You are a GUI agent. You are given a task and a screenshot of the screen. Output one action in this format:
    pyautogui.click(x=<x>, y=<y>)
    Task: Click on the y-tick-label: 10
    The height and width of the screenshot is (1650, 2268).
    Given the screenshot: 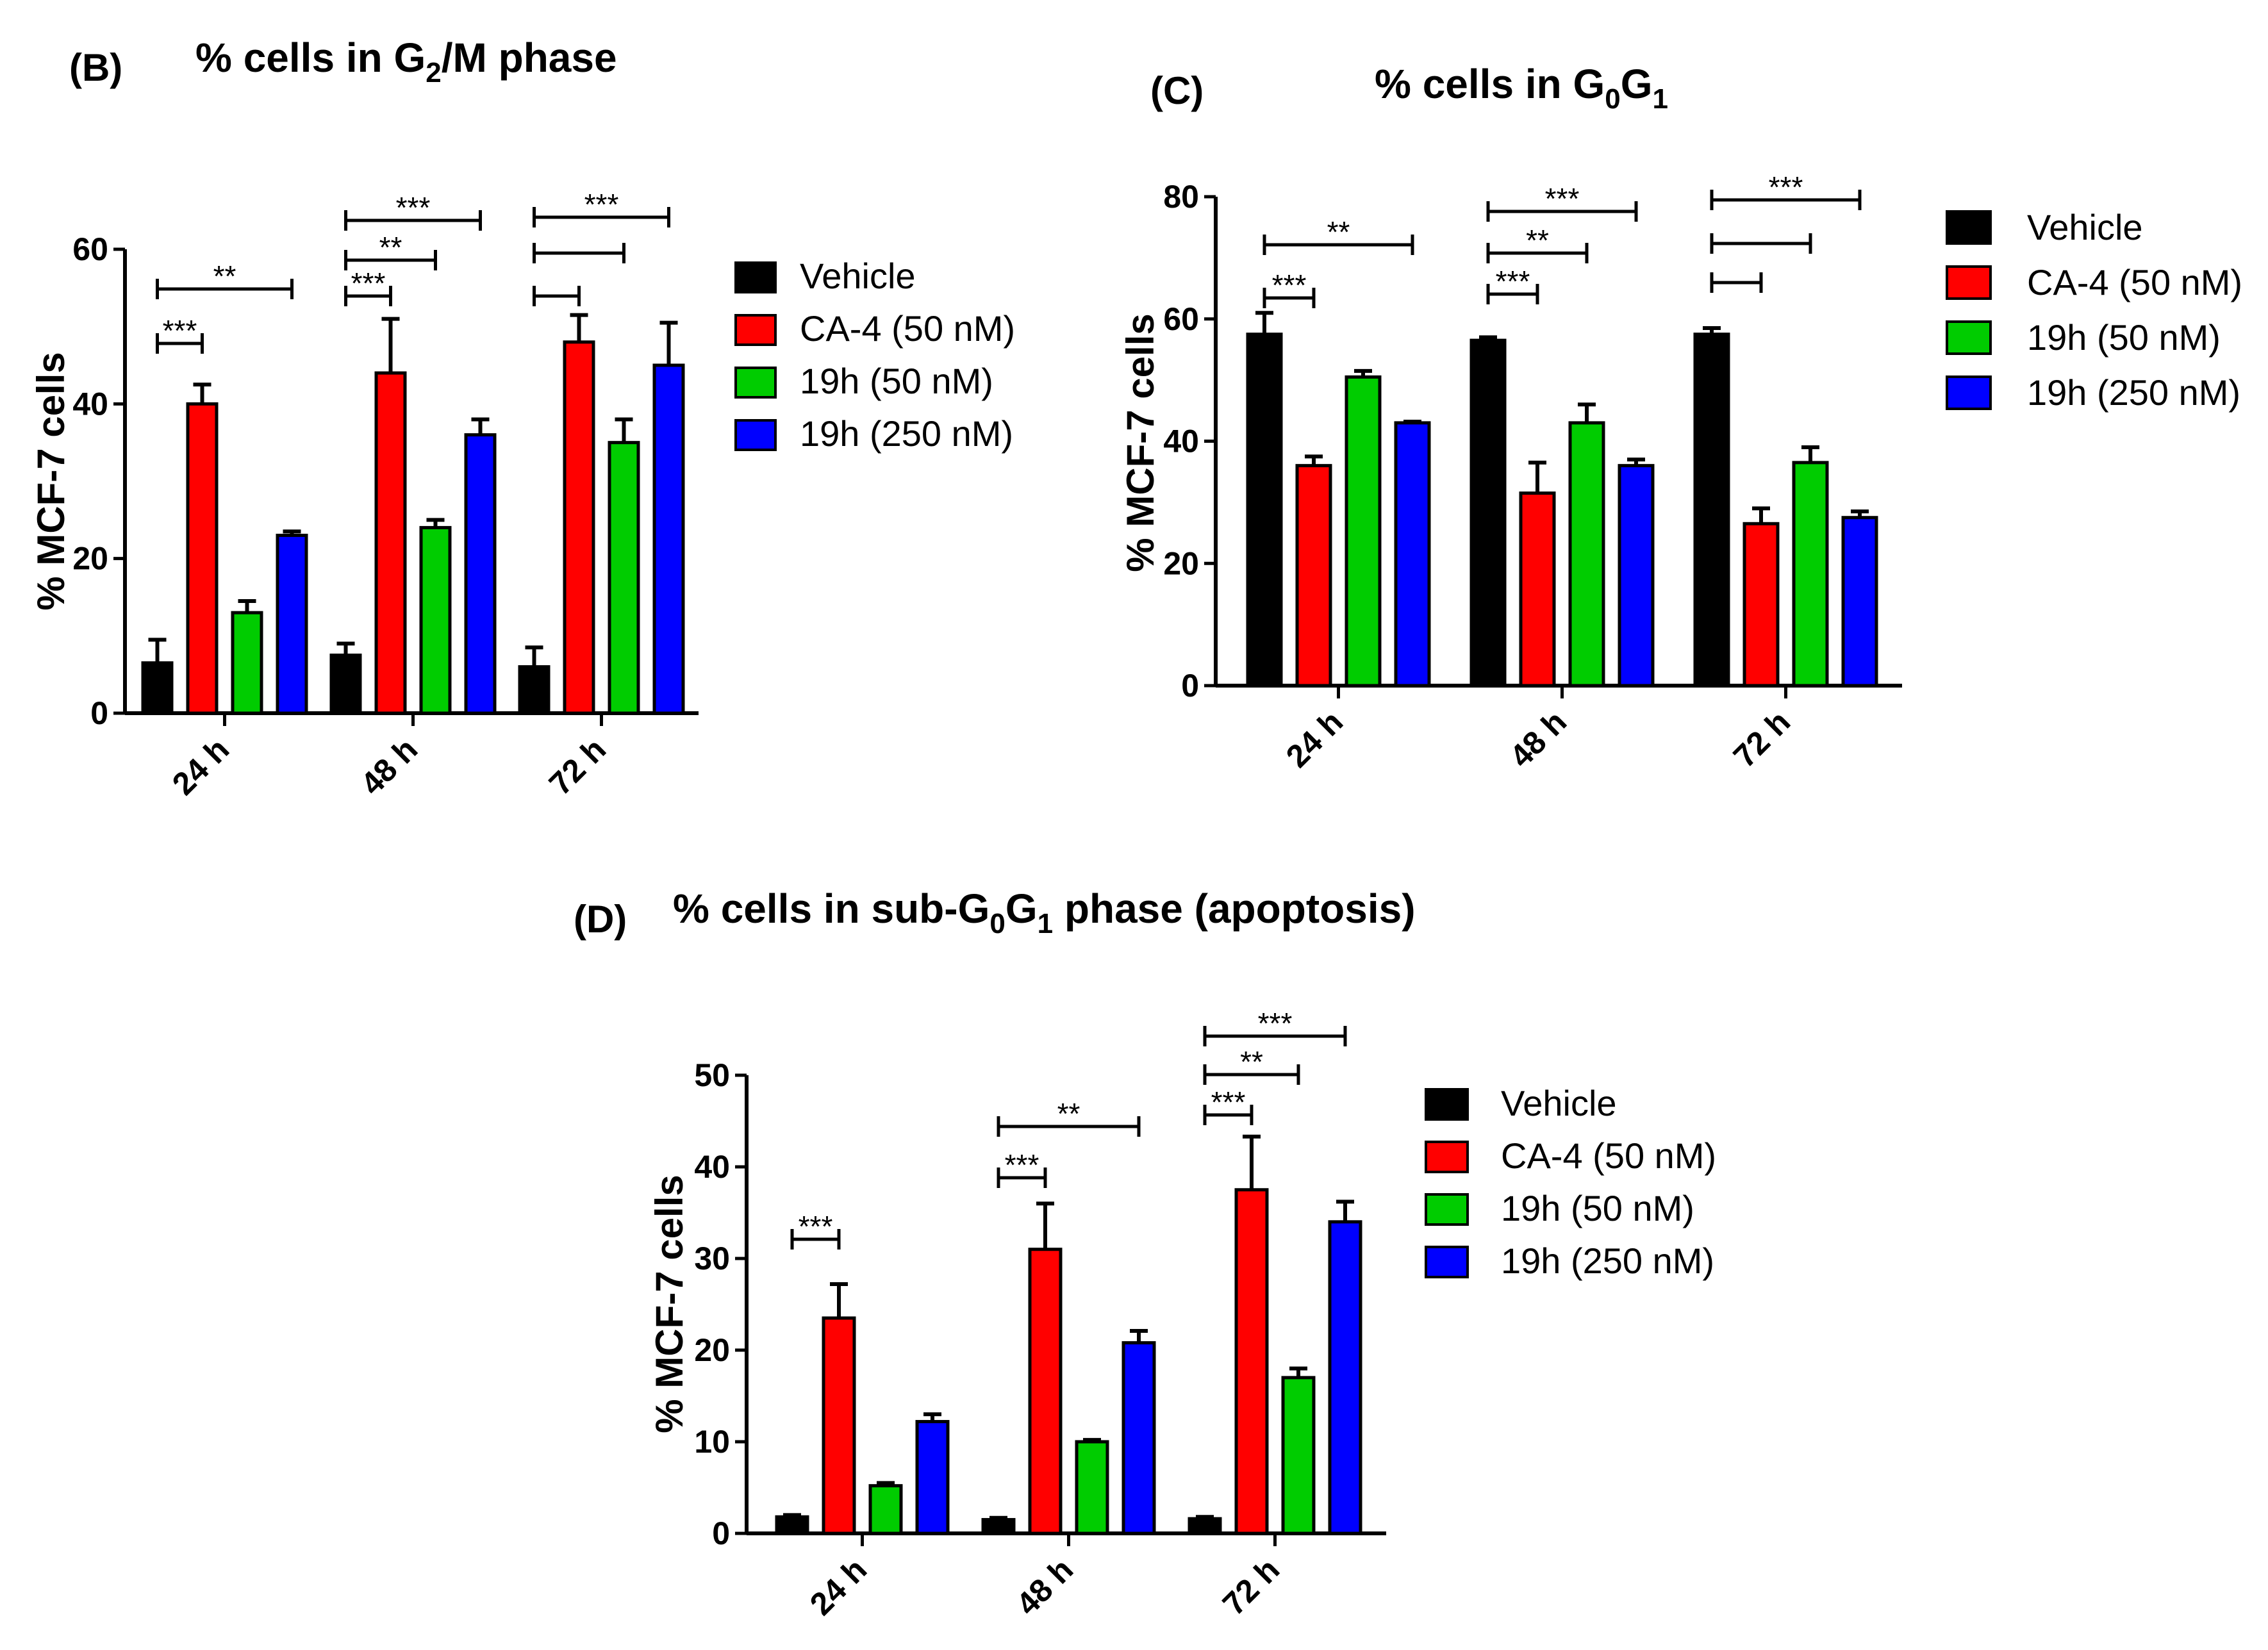 What is the action you would take?
    pyautogui.click(x=712, y=1442)
    